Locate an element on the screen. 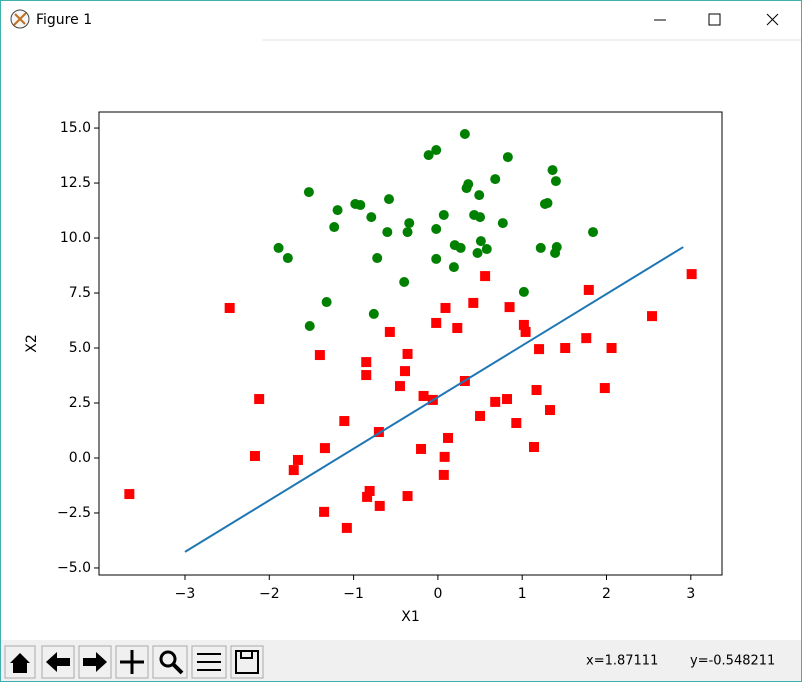 This screenshot has width=802, height=686. window-title: Figure 1 is located at coordinates (64, 20).